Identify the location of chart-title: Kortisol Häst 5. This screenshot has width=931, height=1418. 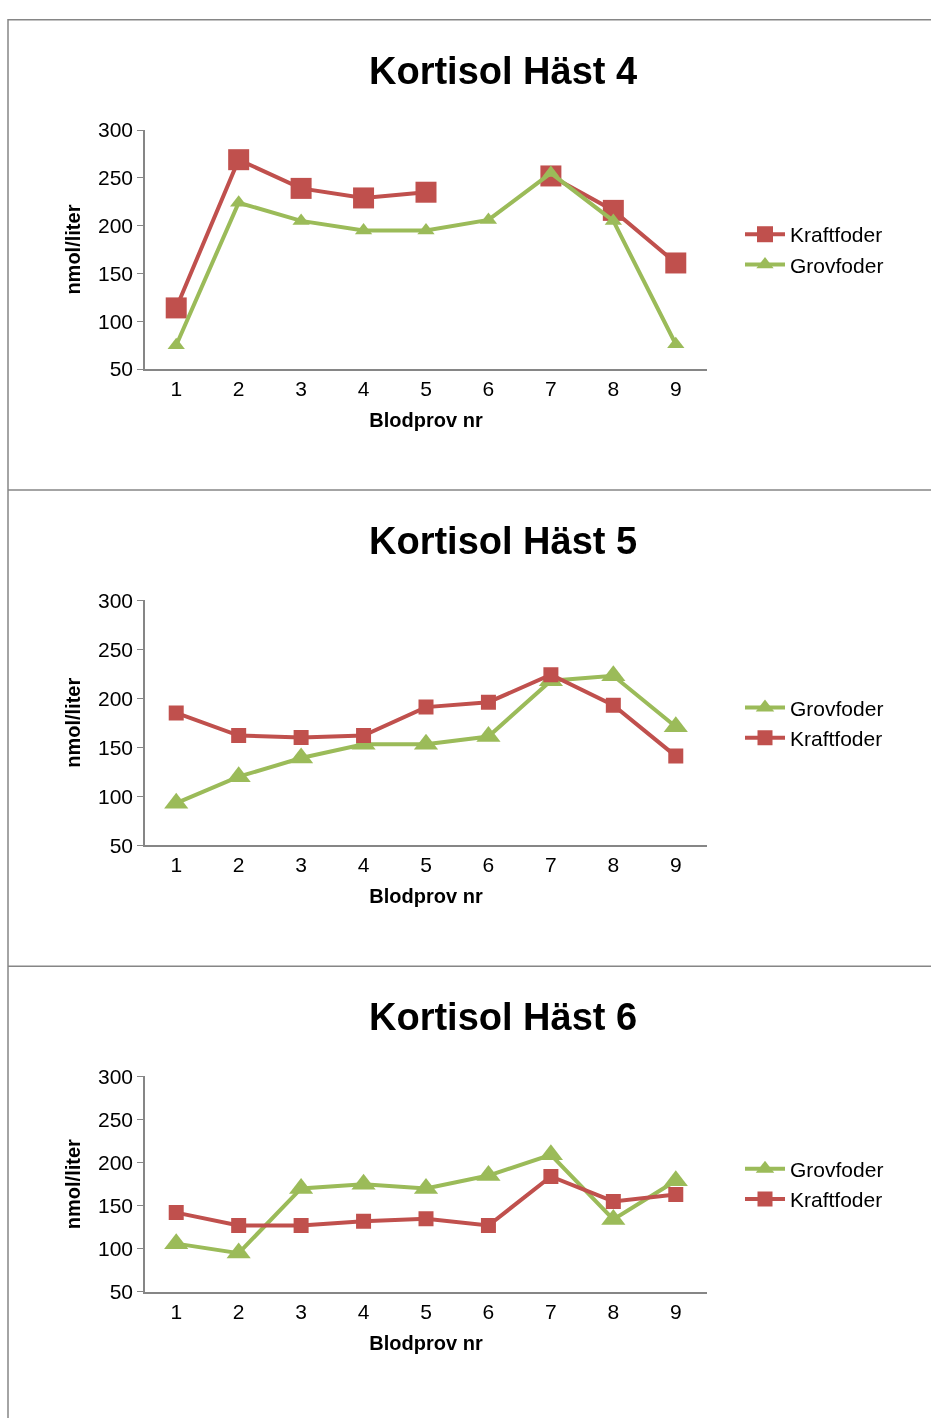
(503, 541).